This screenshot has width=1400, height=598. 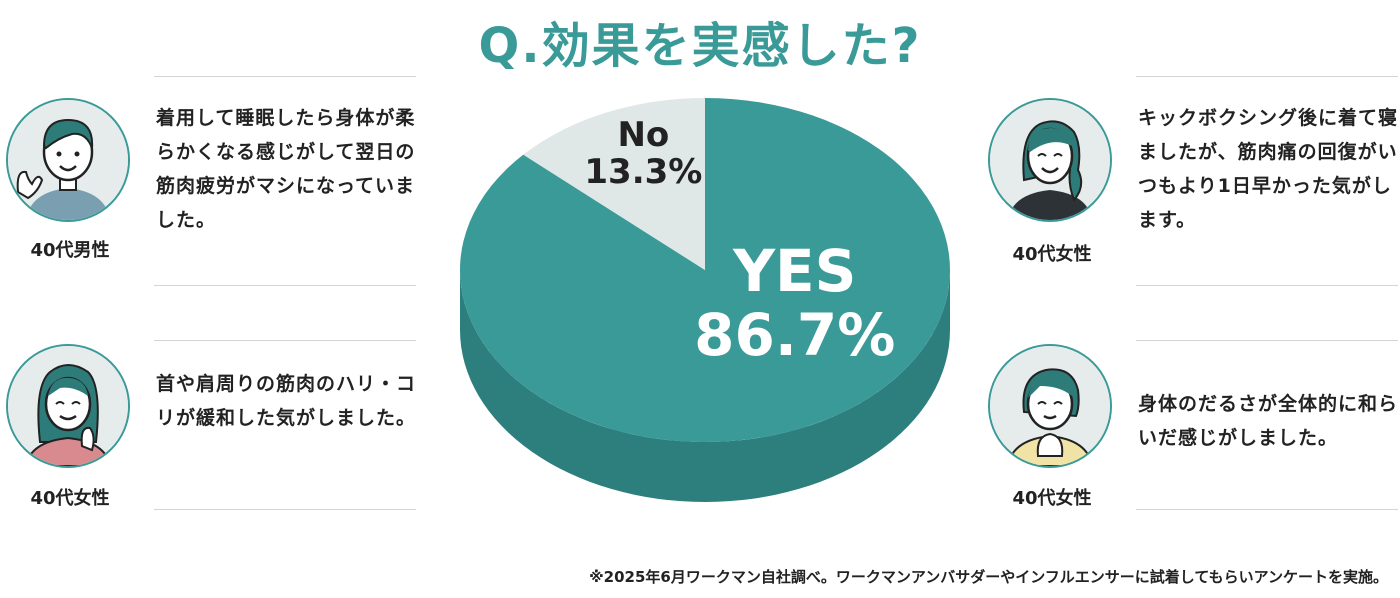 I want to click on comment-text: 首や肩周りの筋肉のハリ・コリが緩和した気がしました。, so click(x=286, y=401).